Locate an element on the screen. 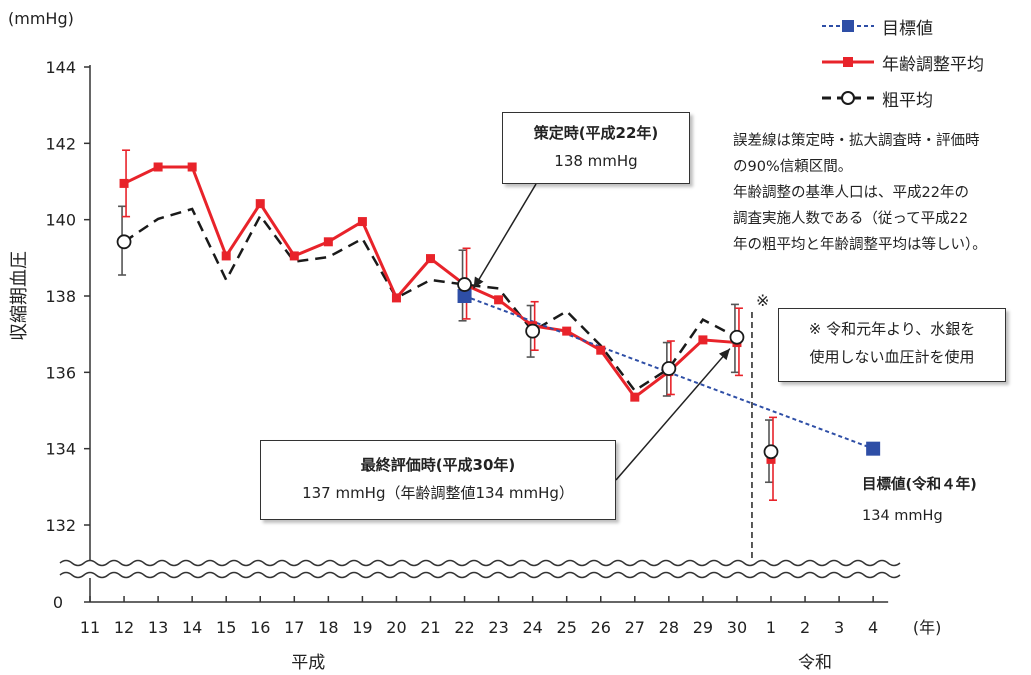  note-line: 年の粗平均と年齢調整平均は等しい）。 is located at coordinates (860, 245).